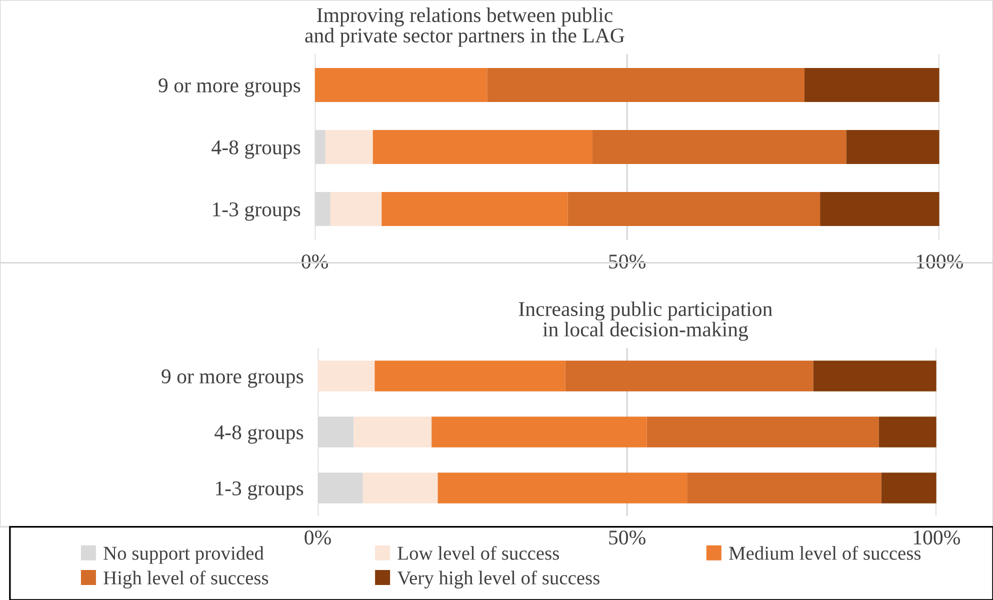 This screenshot has width=993, height=600. What do you see at coordinates (478, 553) in the screenshot?
I see `legend-label: Low level of success` at bounding box center [478, 553].